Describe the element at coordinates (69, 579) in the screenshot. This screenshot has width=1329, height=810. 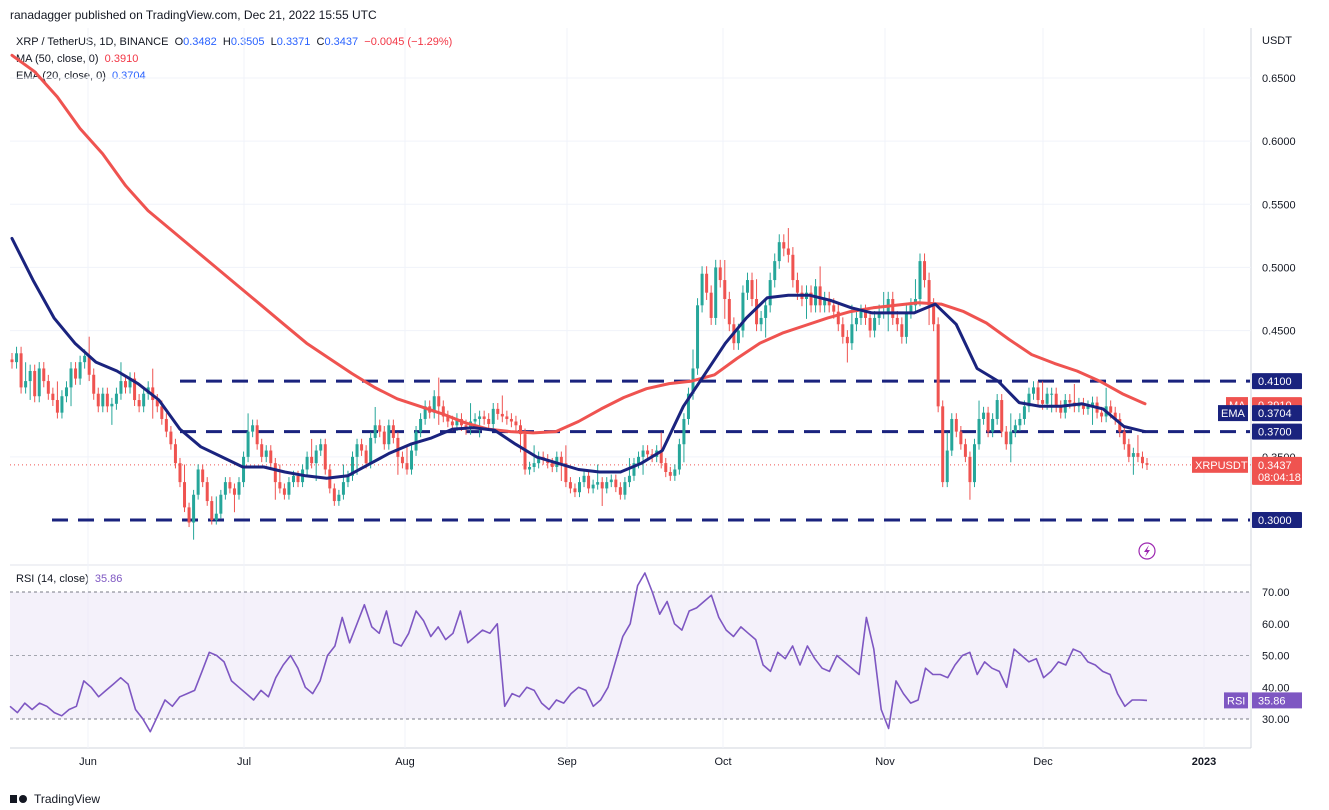
I see `rsi-legend: RSI (14, close) 35.86` at that location.